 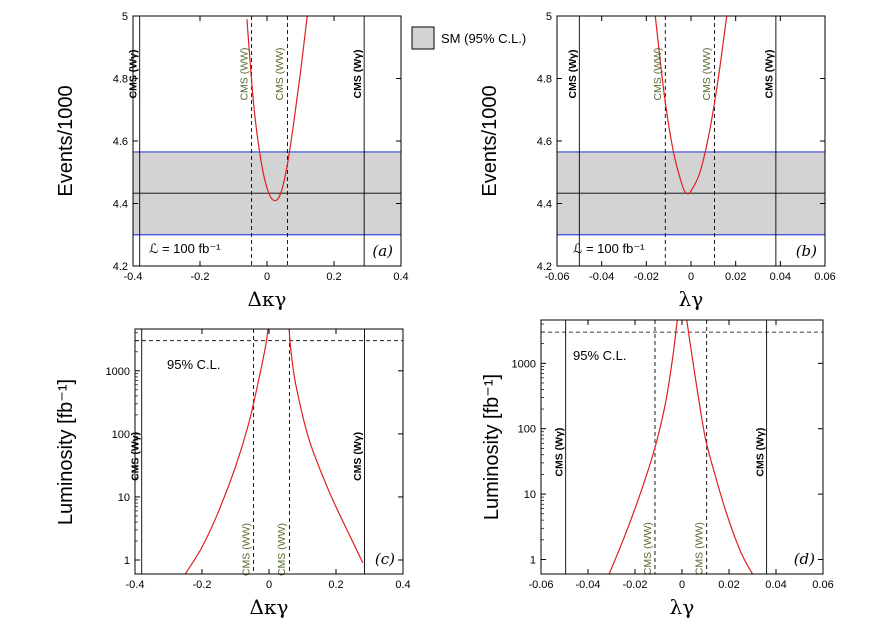 I want to click on legend: SM (95% C.L.), so click(x=468, y=38).